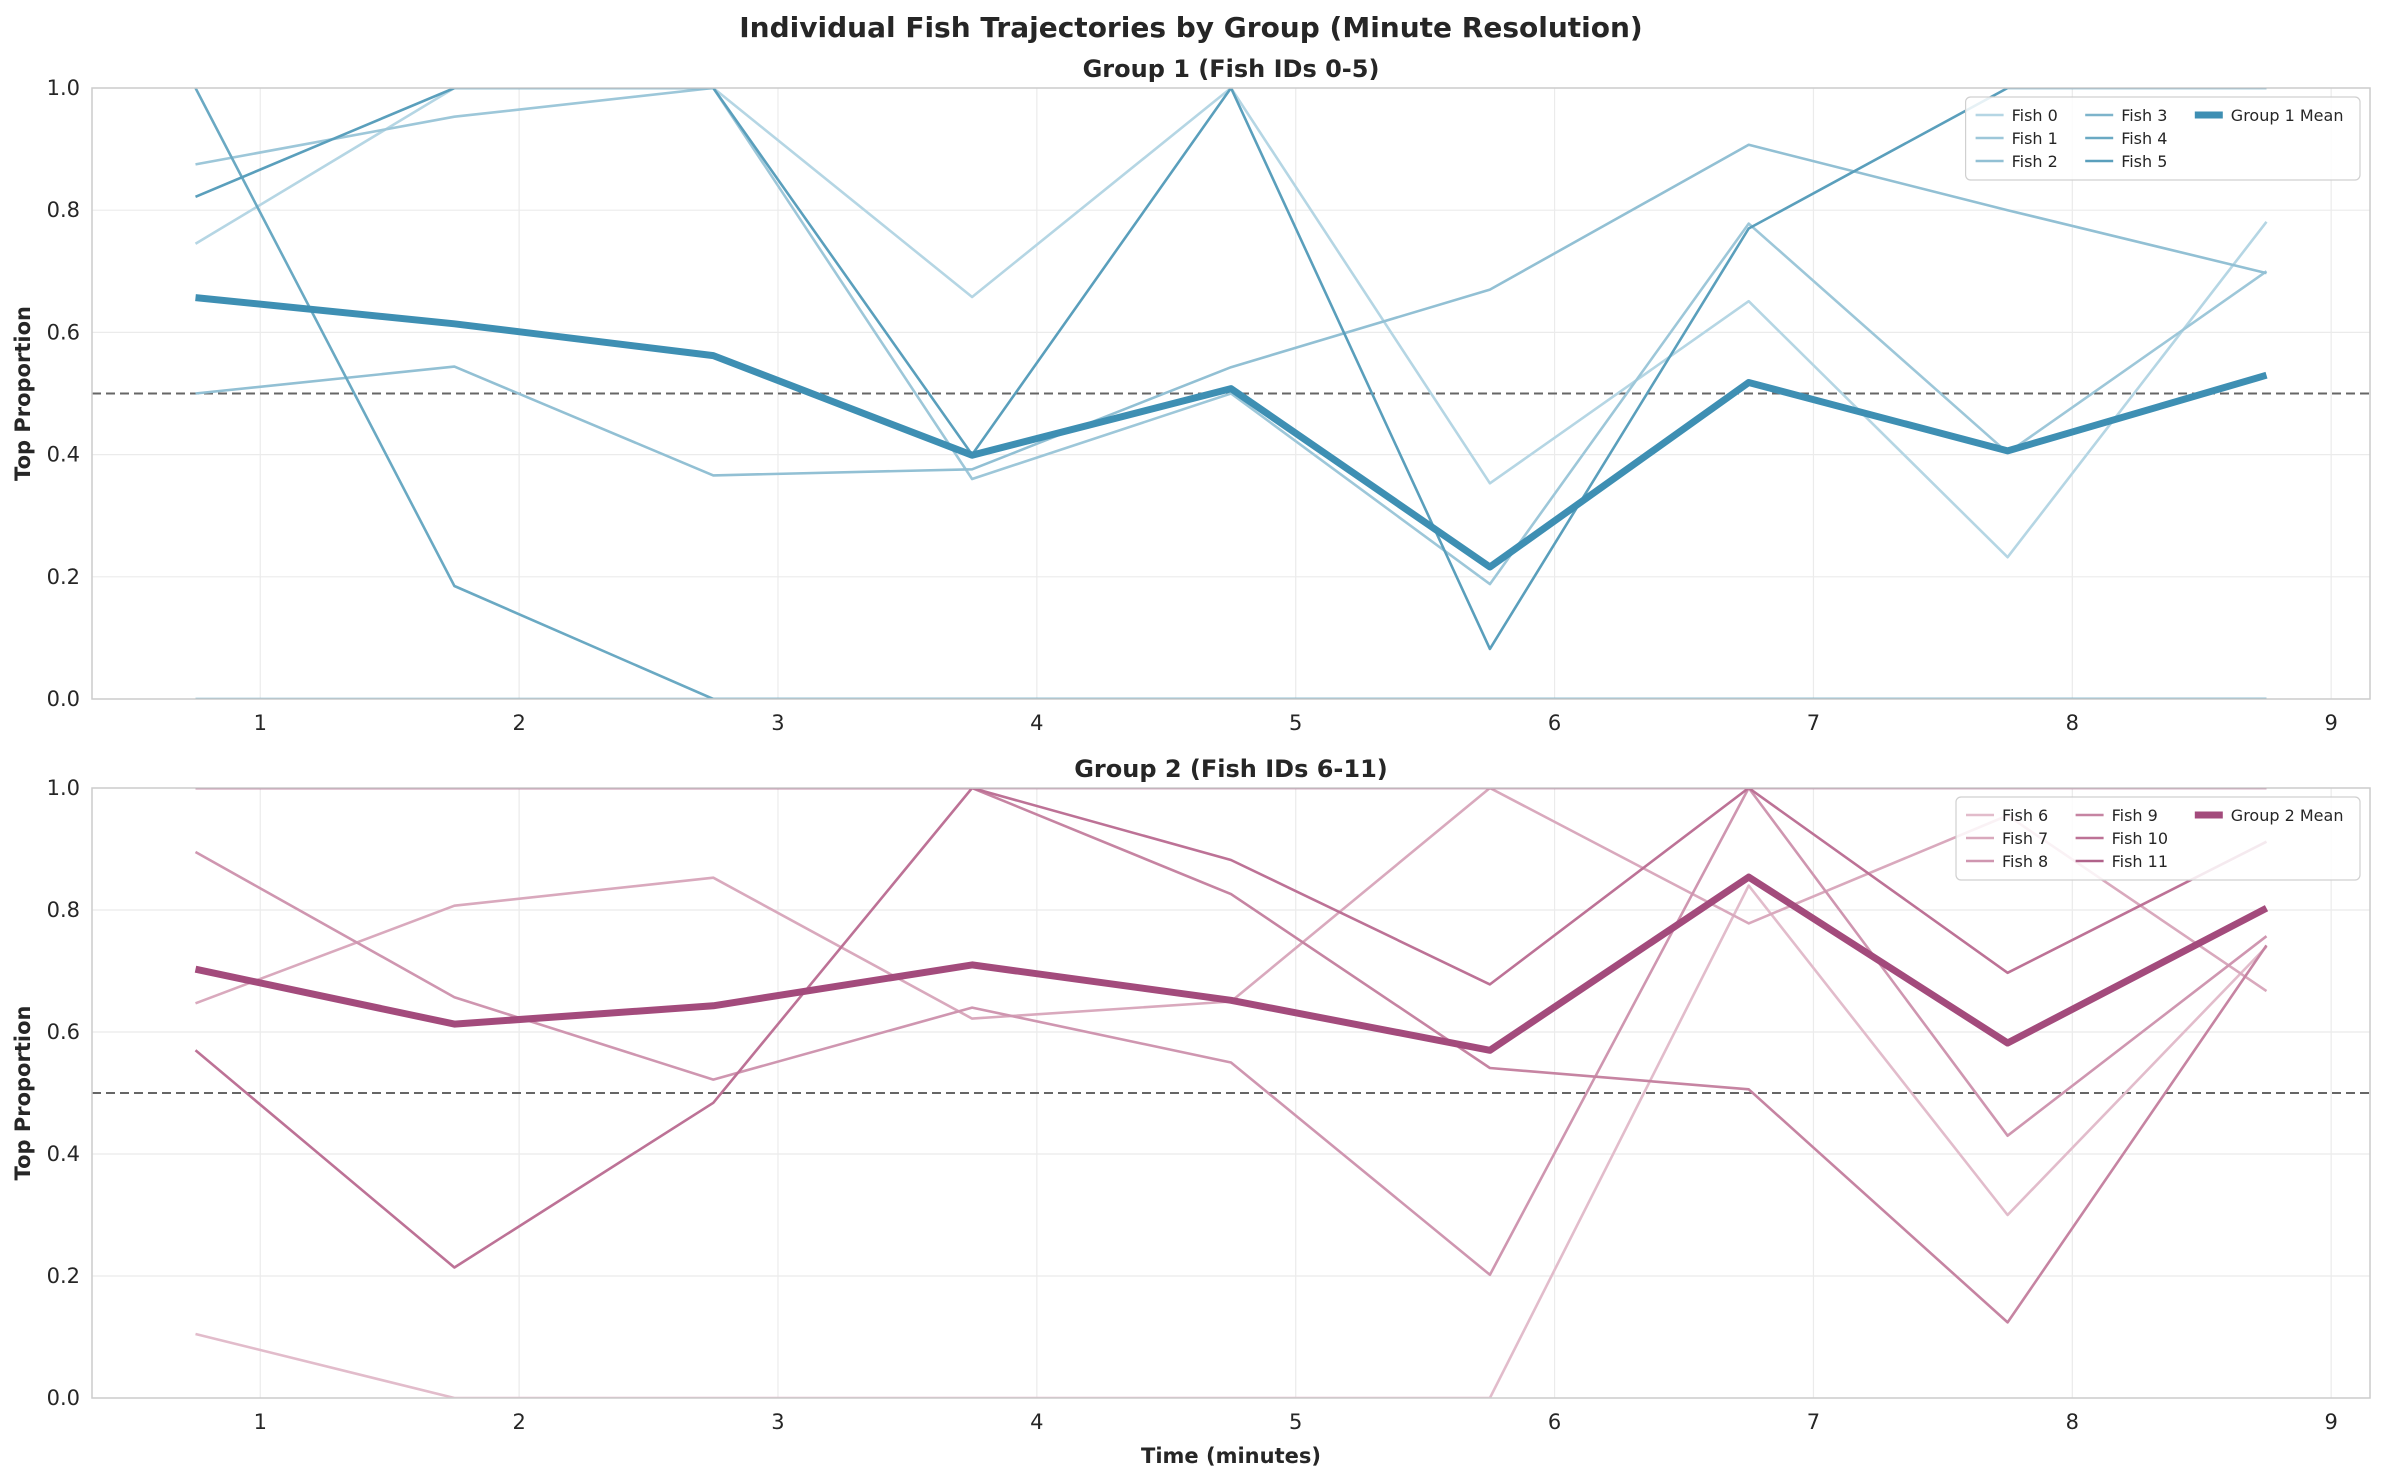  Describe the element at coordinates (2025, 838) in the screenshot. I see `legend-label: Fish 7` at that location.